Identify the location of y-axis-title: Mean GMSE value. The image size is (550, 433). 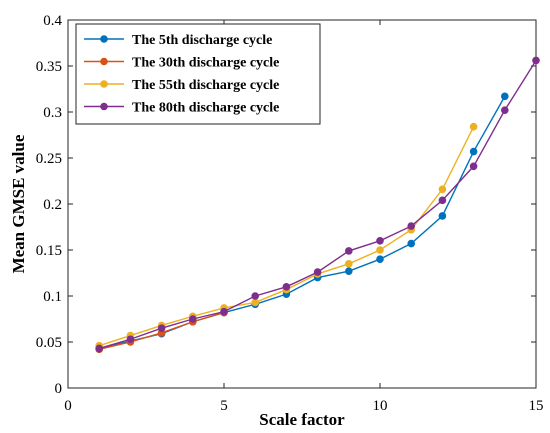
(18, 203).